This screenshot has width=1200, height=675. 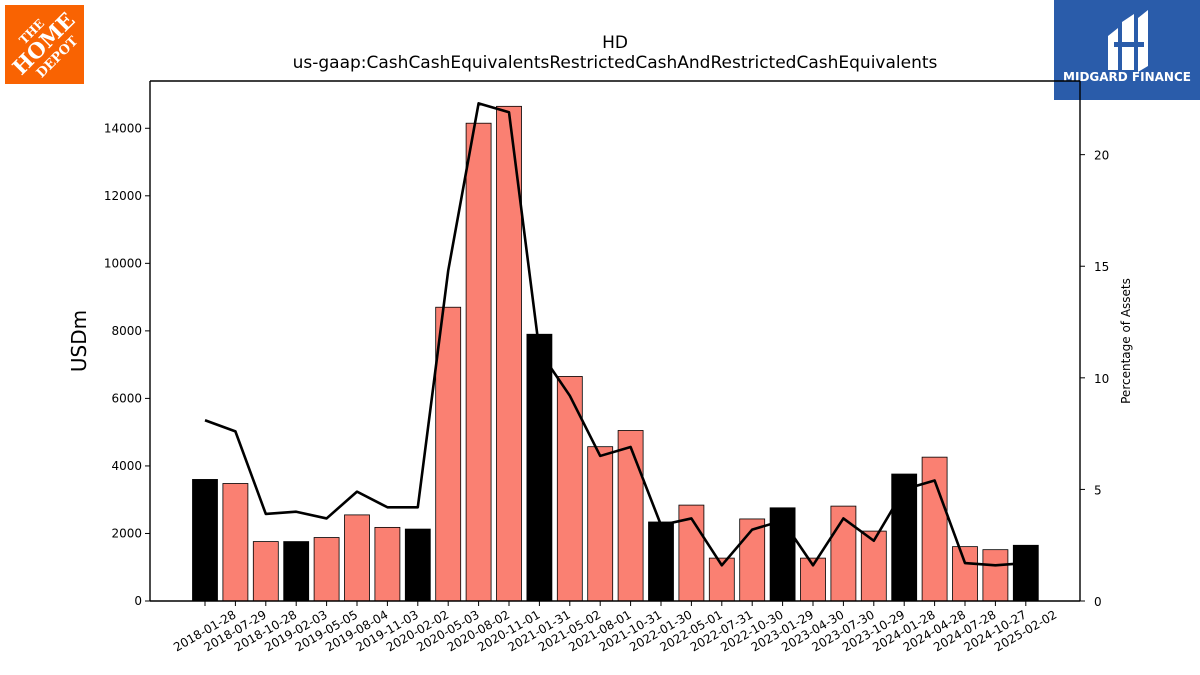 I want to click on y-tick-label: 4000, so click(x=126, y=466).